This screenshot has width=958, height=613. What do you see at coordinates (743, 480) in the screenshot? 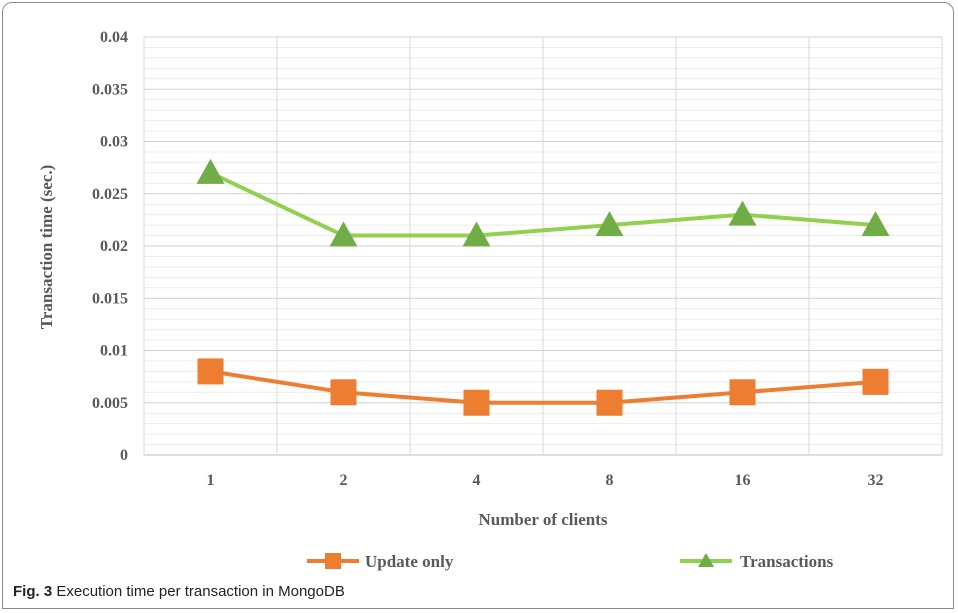
I see `x-tick-label: 16` at bounding box center [743, 480].